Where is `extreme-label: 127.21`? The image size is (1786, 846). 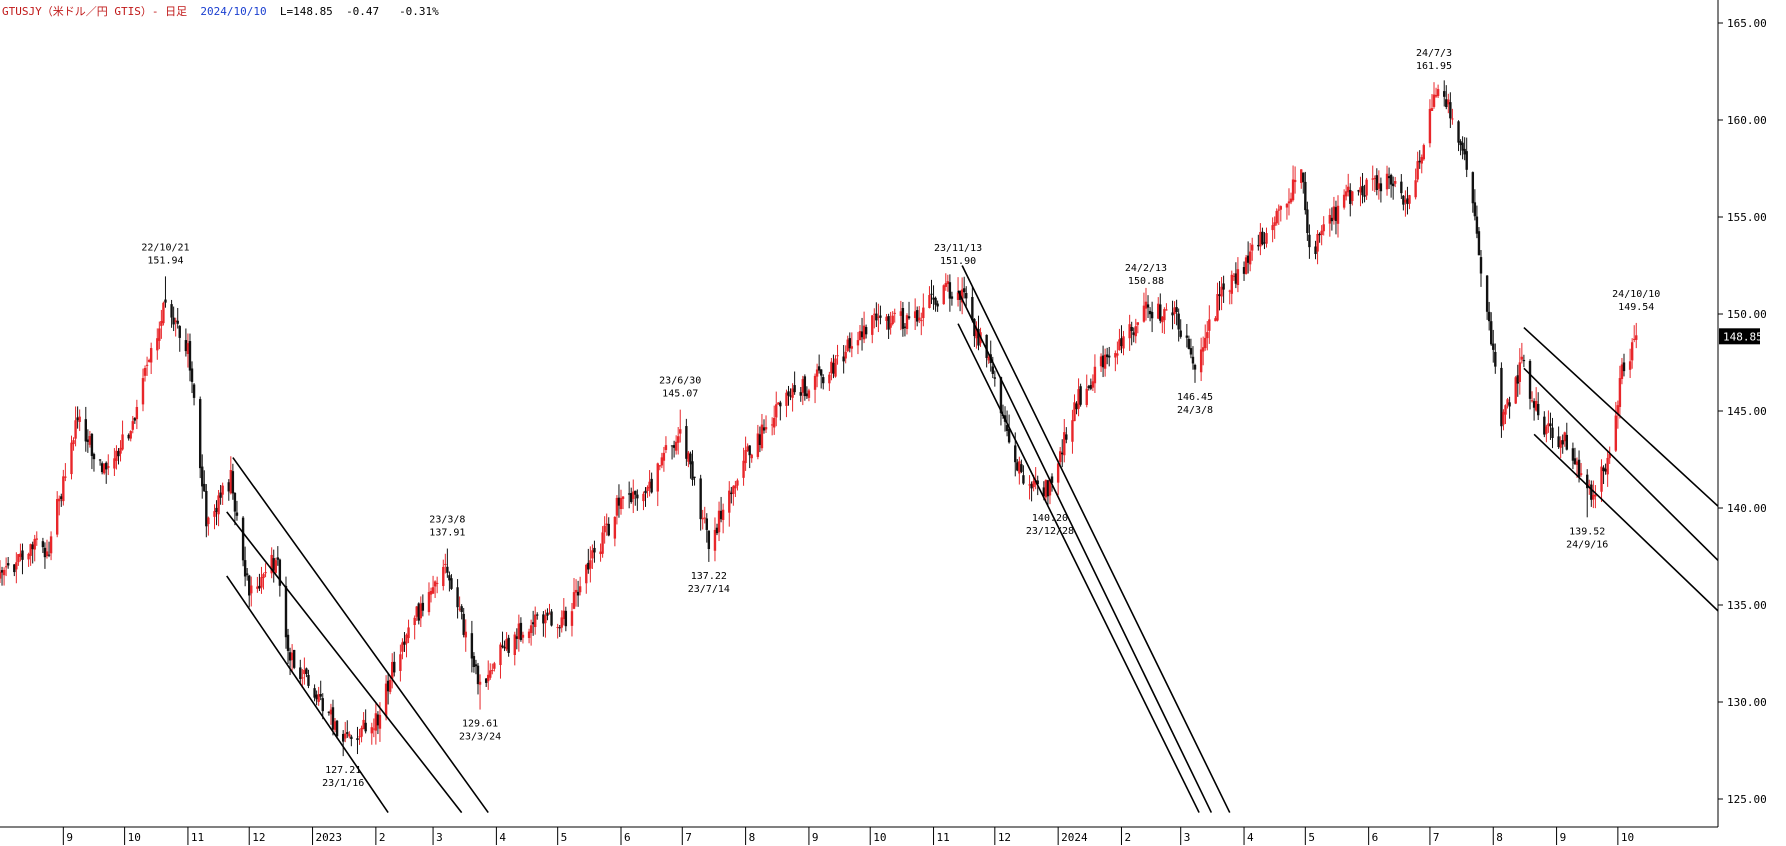
extreme-label: 127.21 is located at coordinates (343, 770).